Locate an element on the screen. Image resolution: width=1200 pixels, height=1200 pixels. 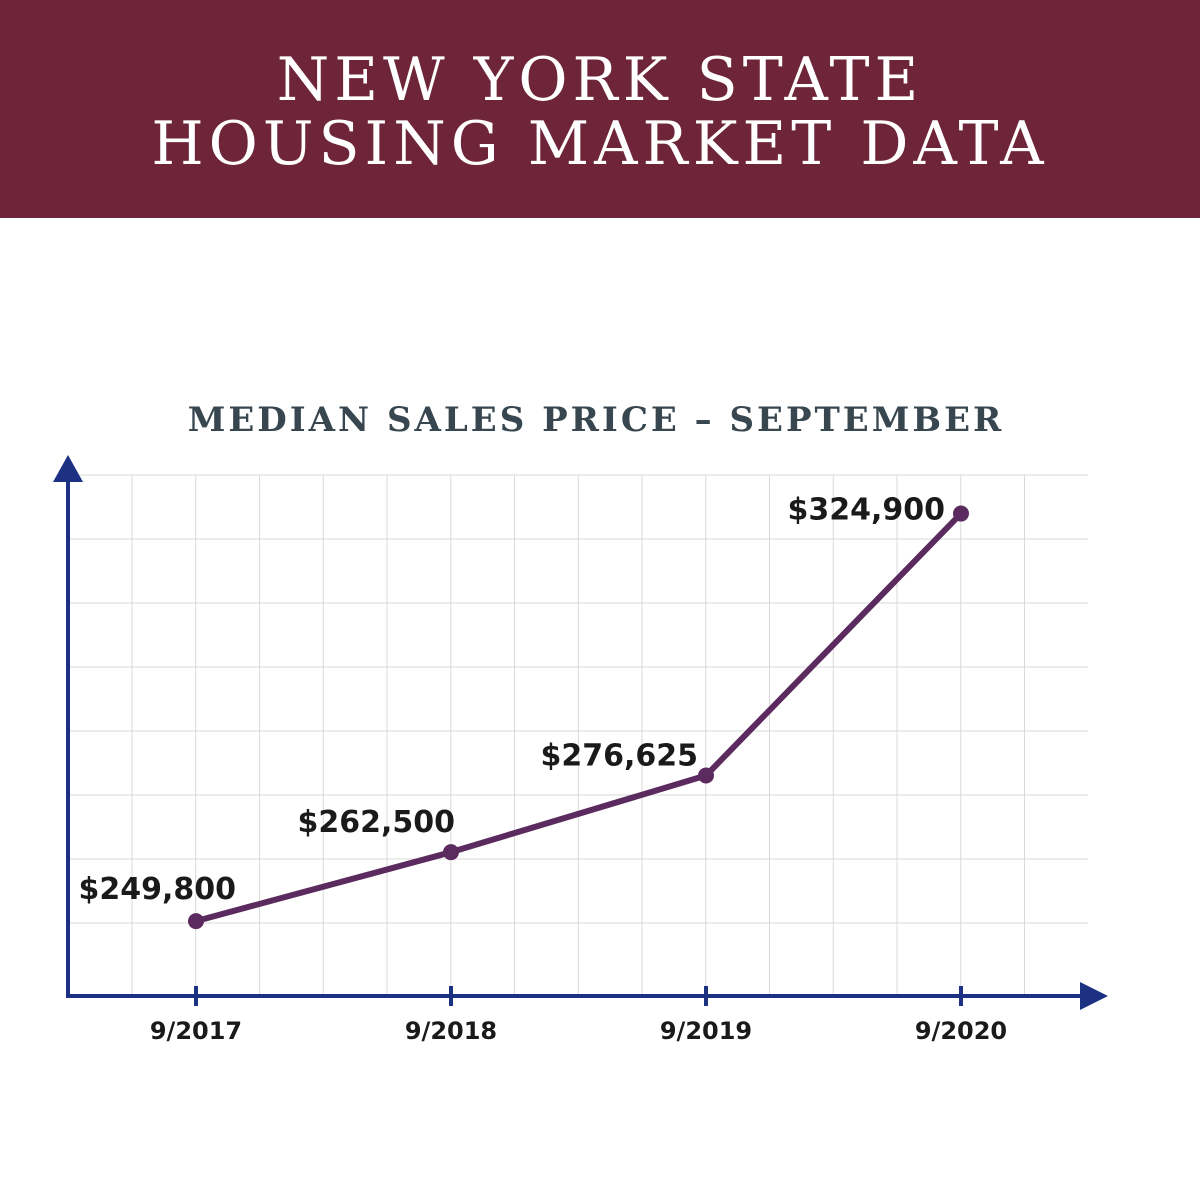
x-tick-label: 9/2020 is located at coordinates (961, 1031).